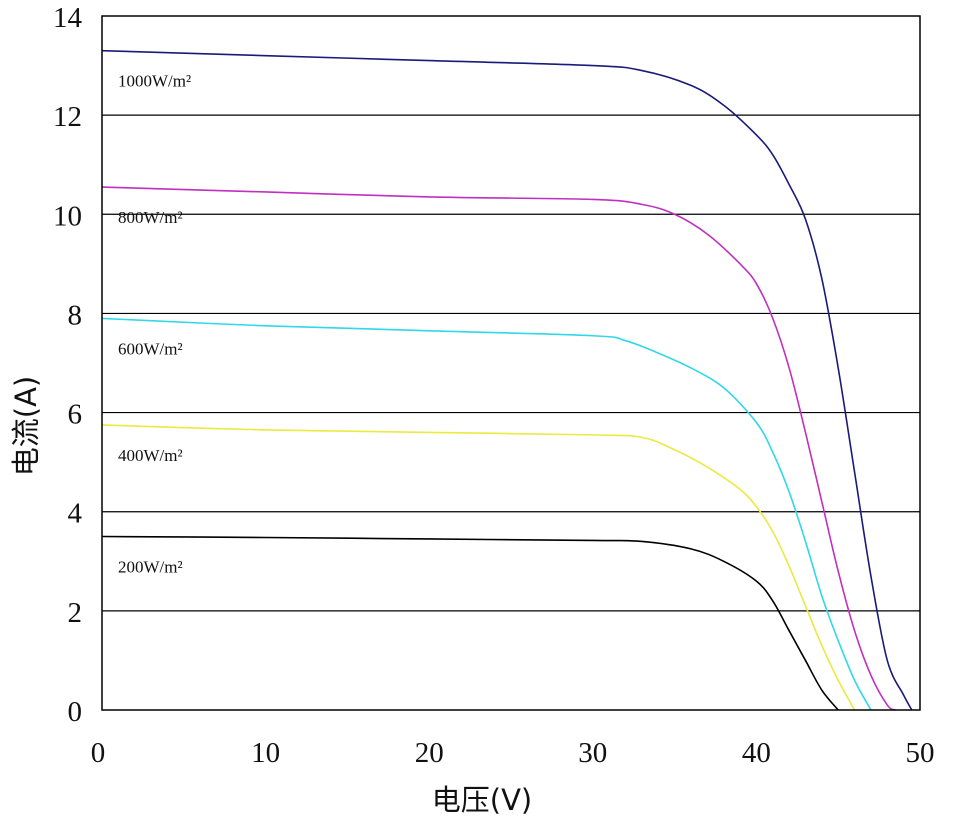 This screenshot has height=822, width=956. What do you see at coordinates (513, 753) in the screenshot?
I see `x-tick-labels: 0 10 20 30 40 50` at bounding box center [513, 753].